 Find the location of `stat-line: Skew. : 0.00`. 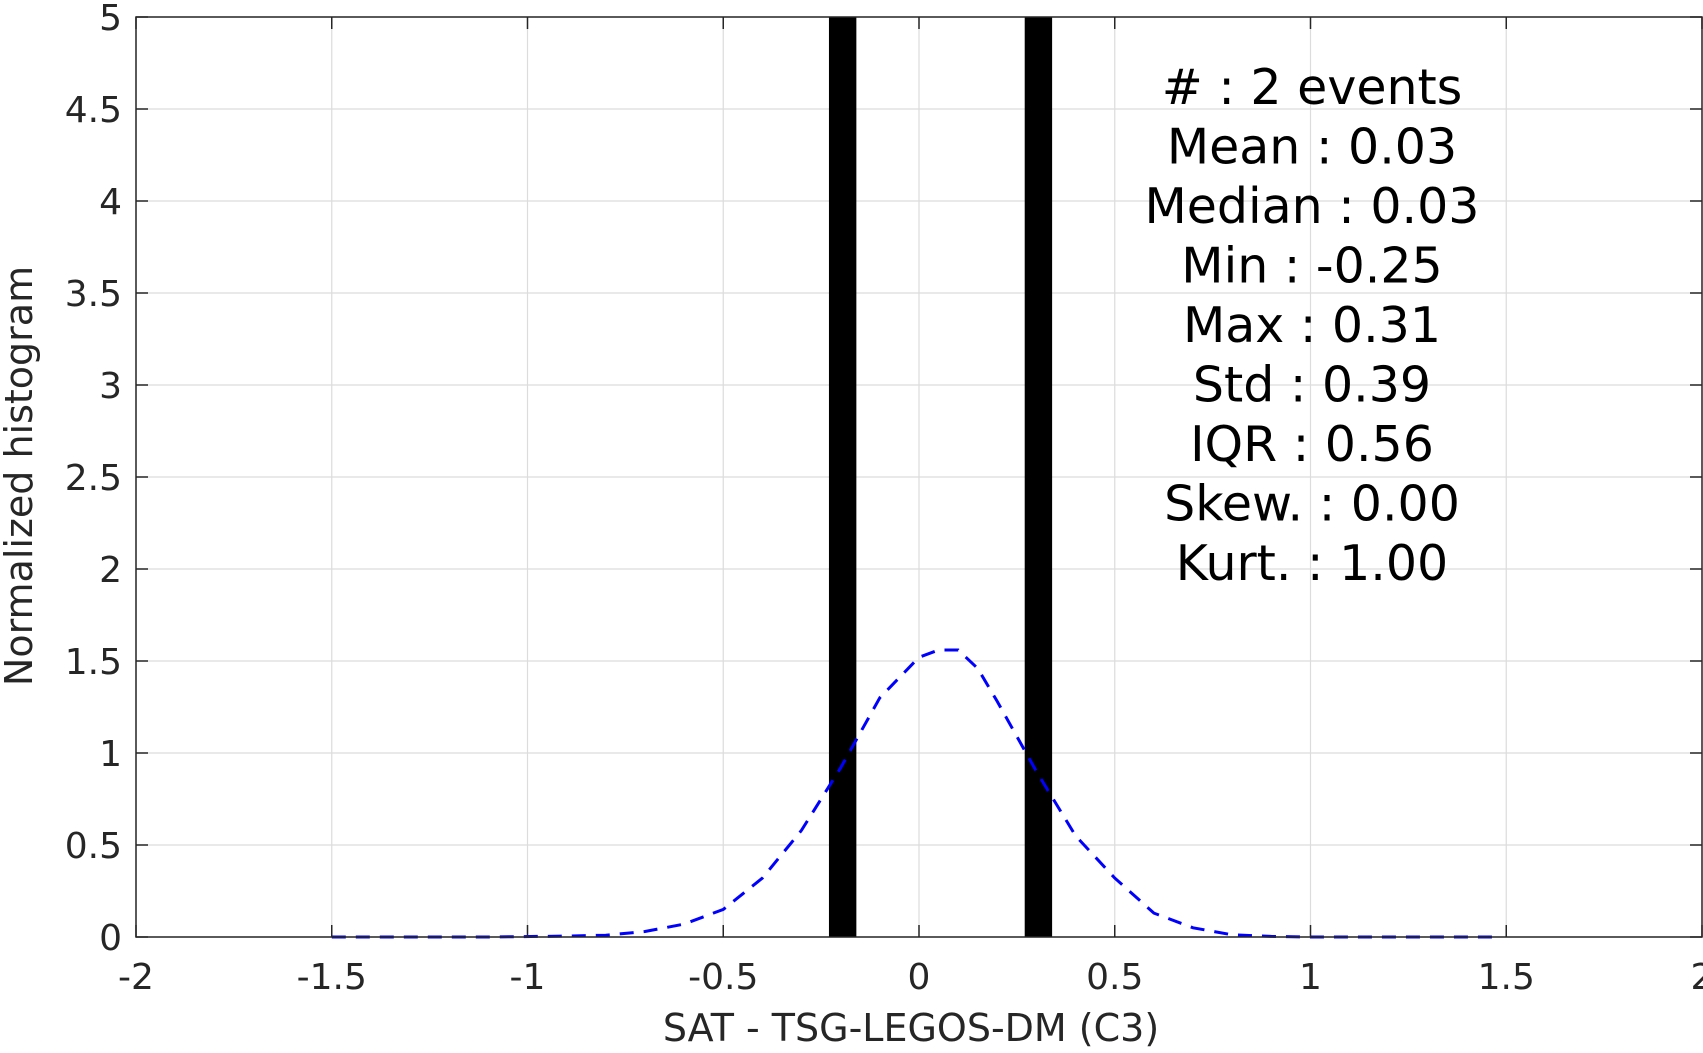

stat-line: Skew. : 0.00 is located at coordinates (1312, 504).